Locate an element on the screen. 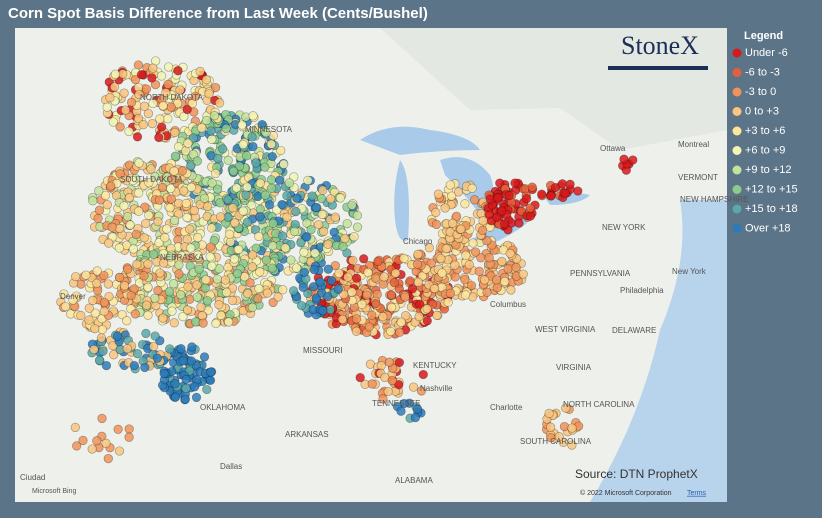 This screenshot has height=518, width=822. logo-bar is located at coordinates (658, 68).